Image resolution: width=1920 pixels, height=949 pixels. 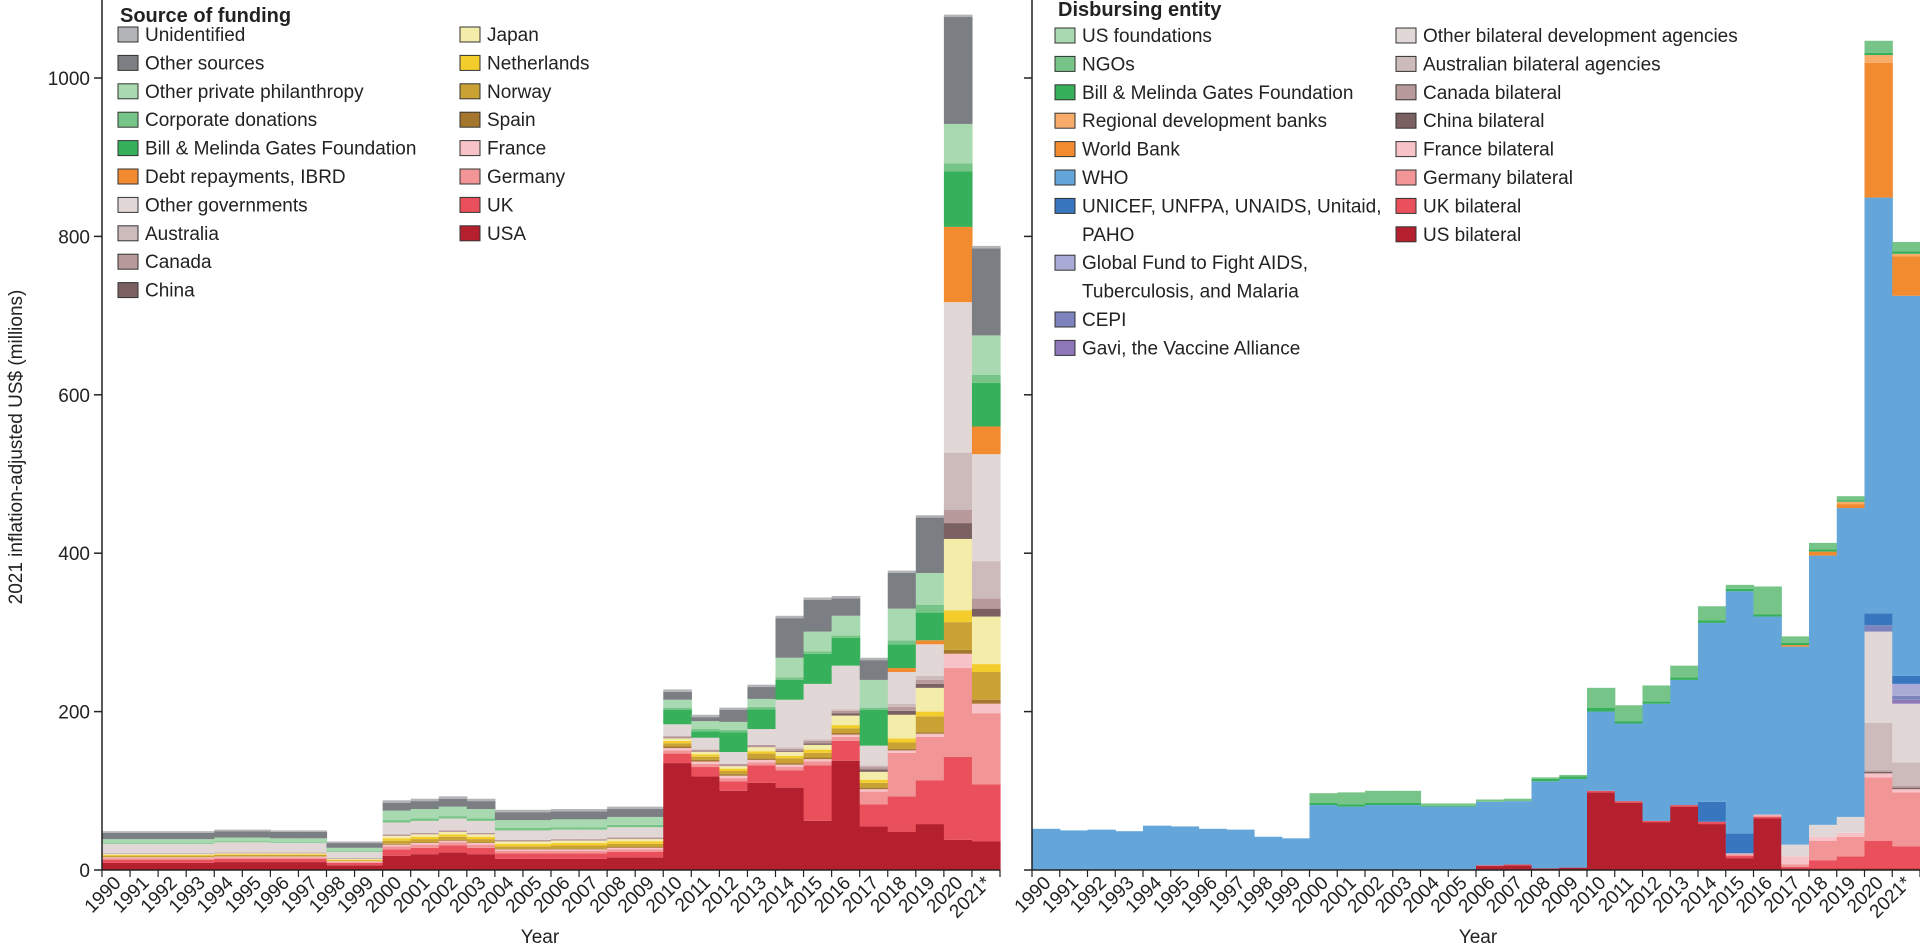 What do you see at coordinates (677, 703) in the screenshot?
I see `bar-segment-other-private-philanthropy-2010` at bounding box center [677, 703].